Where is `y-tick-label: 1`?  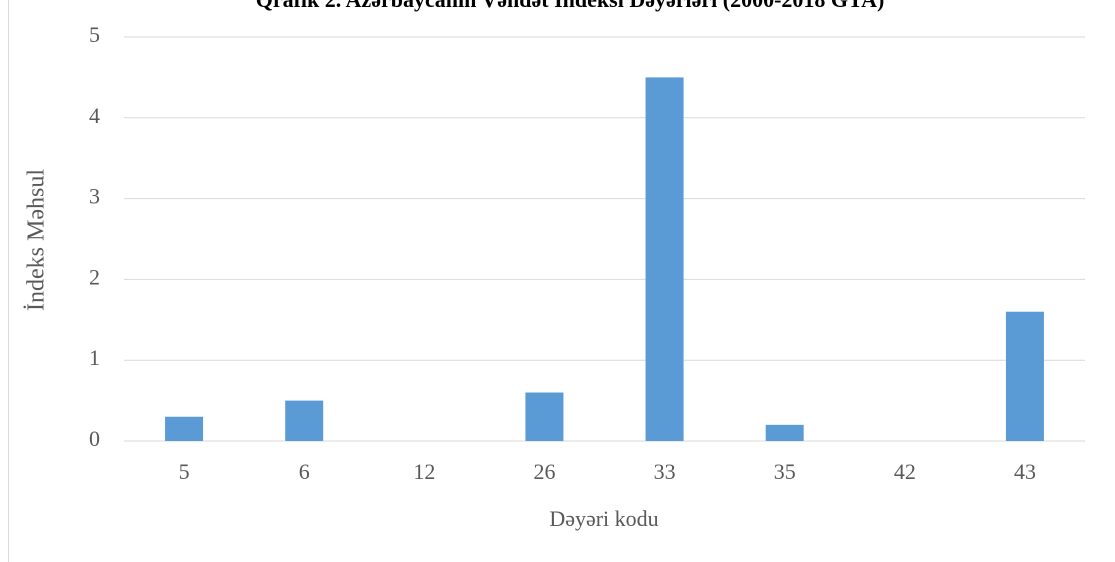
y-tick-label: 1 is located at coordinates (94, 357).